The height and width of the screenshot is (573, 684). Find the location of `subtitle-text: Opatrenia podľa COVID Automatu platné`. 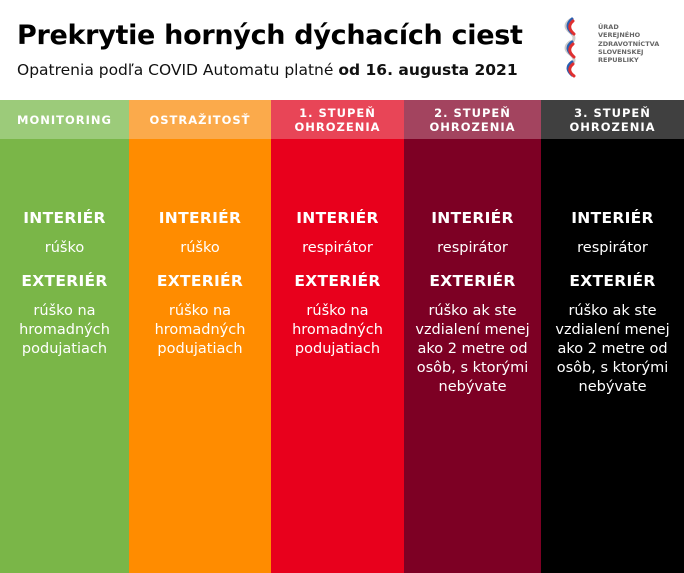

subtitle-text: Opatrenia podľa COVID Automatu platné is located at coordinates (178, 70).